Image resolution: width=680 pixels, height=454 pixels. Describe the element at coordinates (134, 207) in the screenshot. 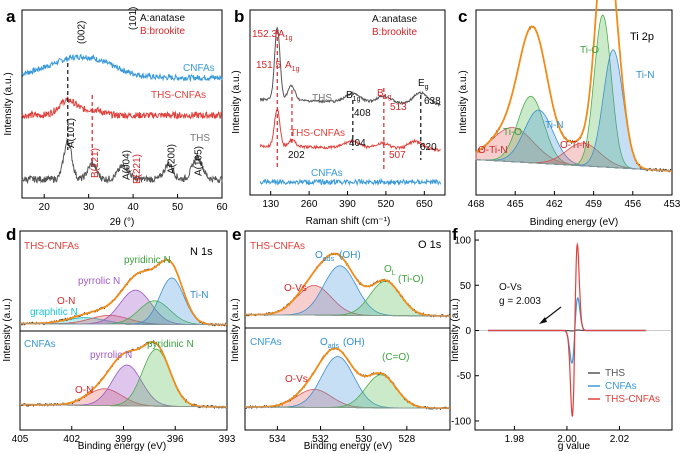

I see `panel-a-x-tick-label: 40` at that location.